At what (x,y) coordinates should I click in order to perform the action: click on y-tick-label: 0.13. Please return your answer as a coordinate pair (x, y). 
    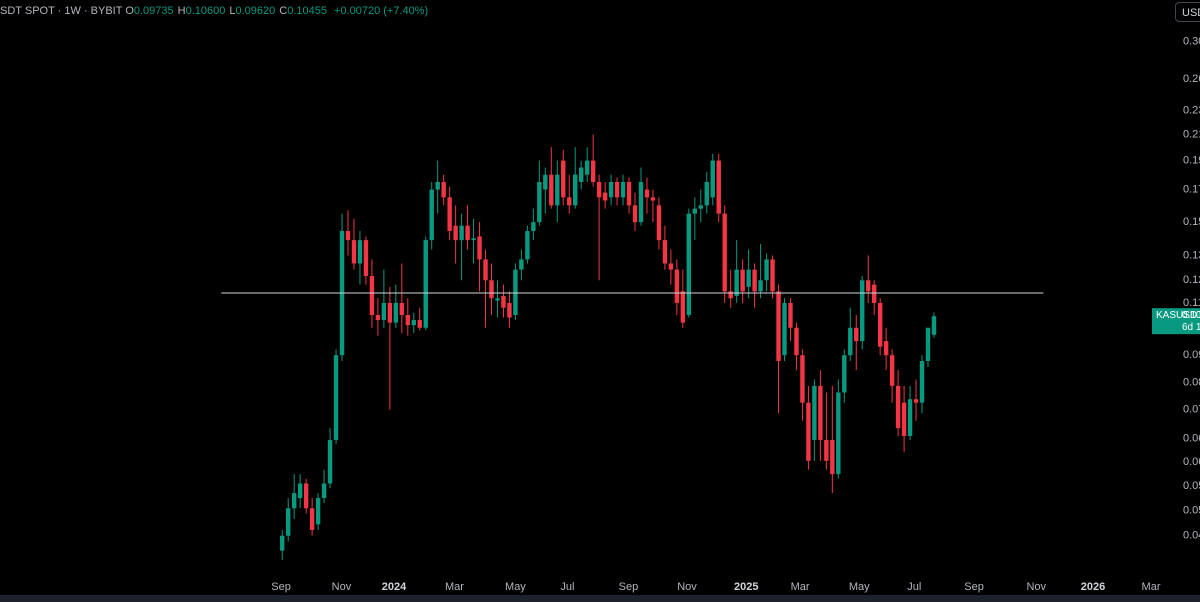
    Looking at the image, I should click on (1191, 255).